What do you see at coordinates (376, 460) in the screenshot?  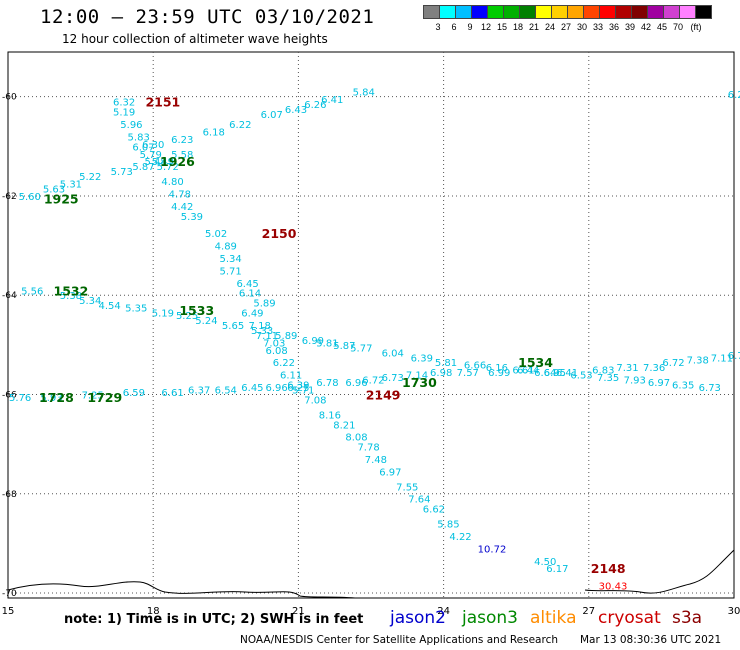 I see `swh-value: 7.48` at bounding box center [376, 460].